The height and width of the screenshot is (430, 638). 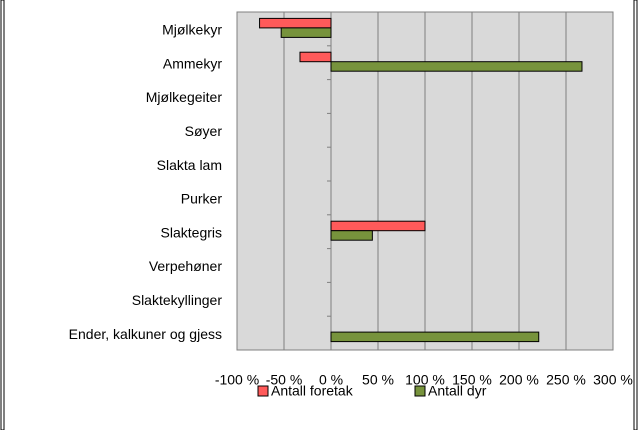 I want to click on x-tick-label: 200 %, so click(x=519, y=380).